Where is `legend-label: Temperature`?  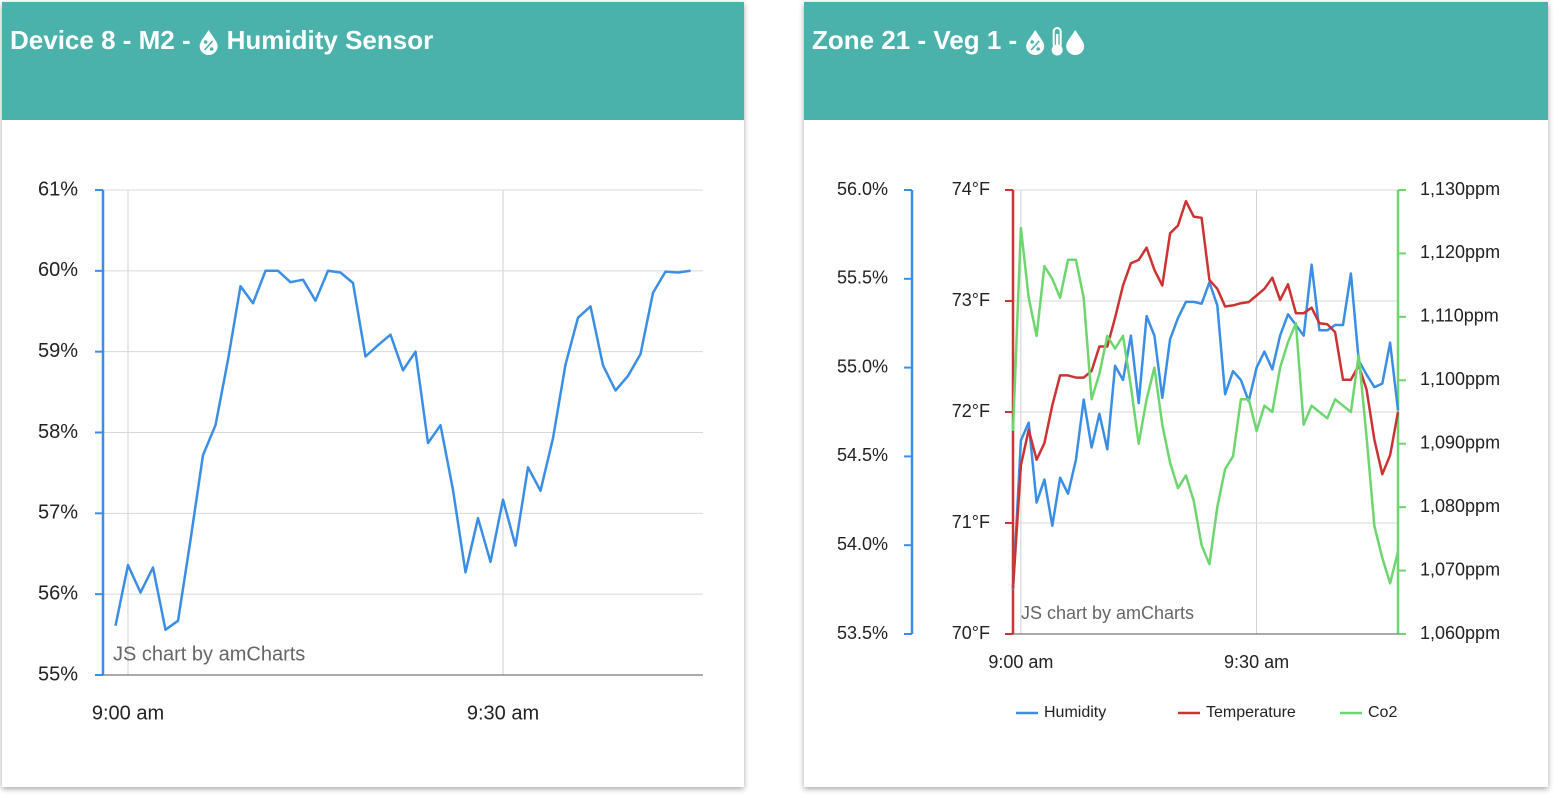
legend-label: Temperature is located at coordinates (1251, 712).